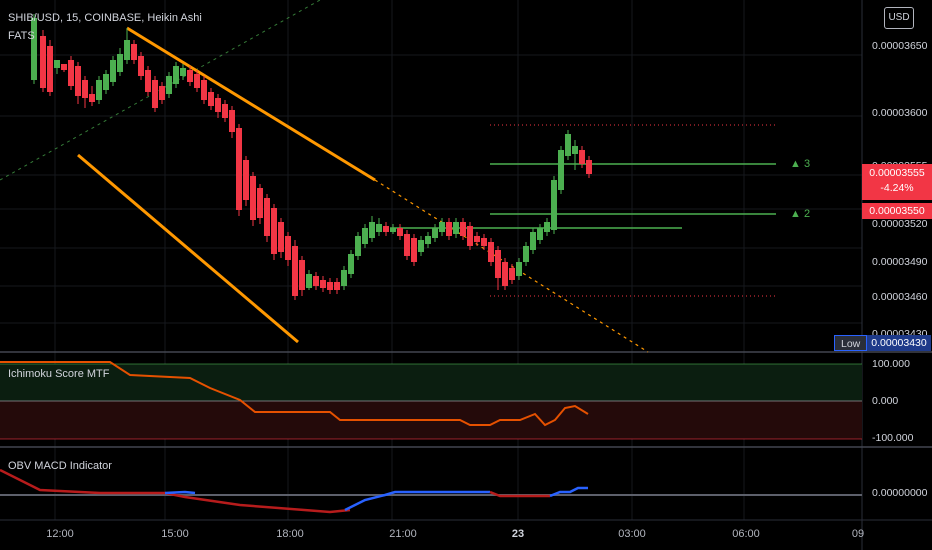 Image resolution: width=932 pixels, height=550 pixels. What do you see at coordinates (583, 210) in the screenshot?
I see `target-levels` at bounding box center [583, 210].